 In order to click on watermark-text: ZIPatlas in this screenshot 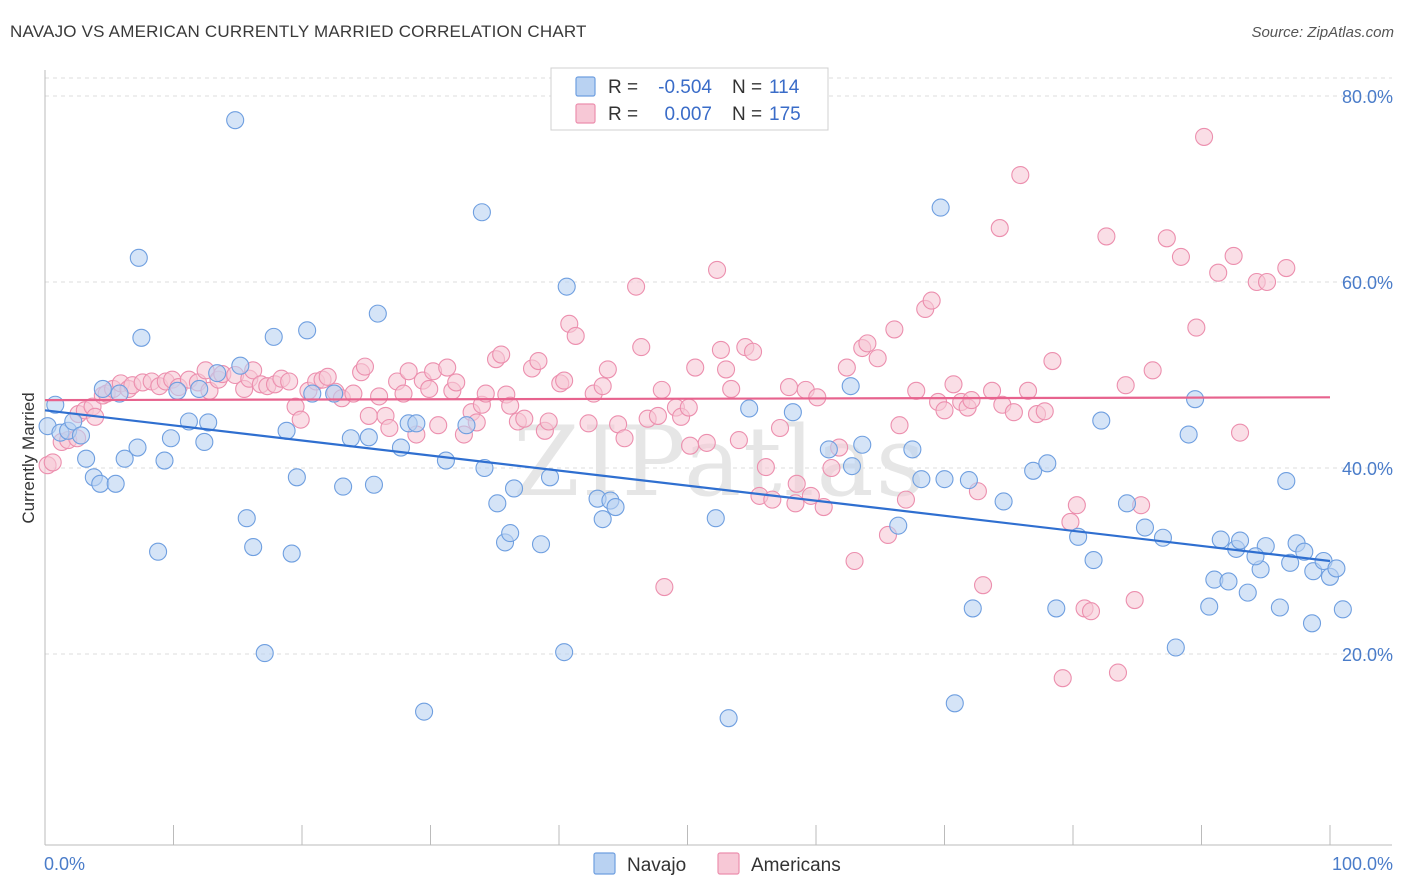, I will do `click(720, 462)`.